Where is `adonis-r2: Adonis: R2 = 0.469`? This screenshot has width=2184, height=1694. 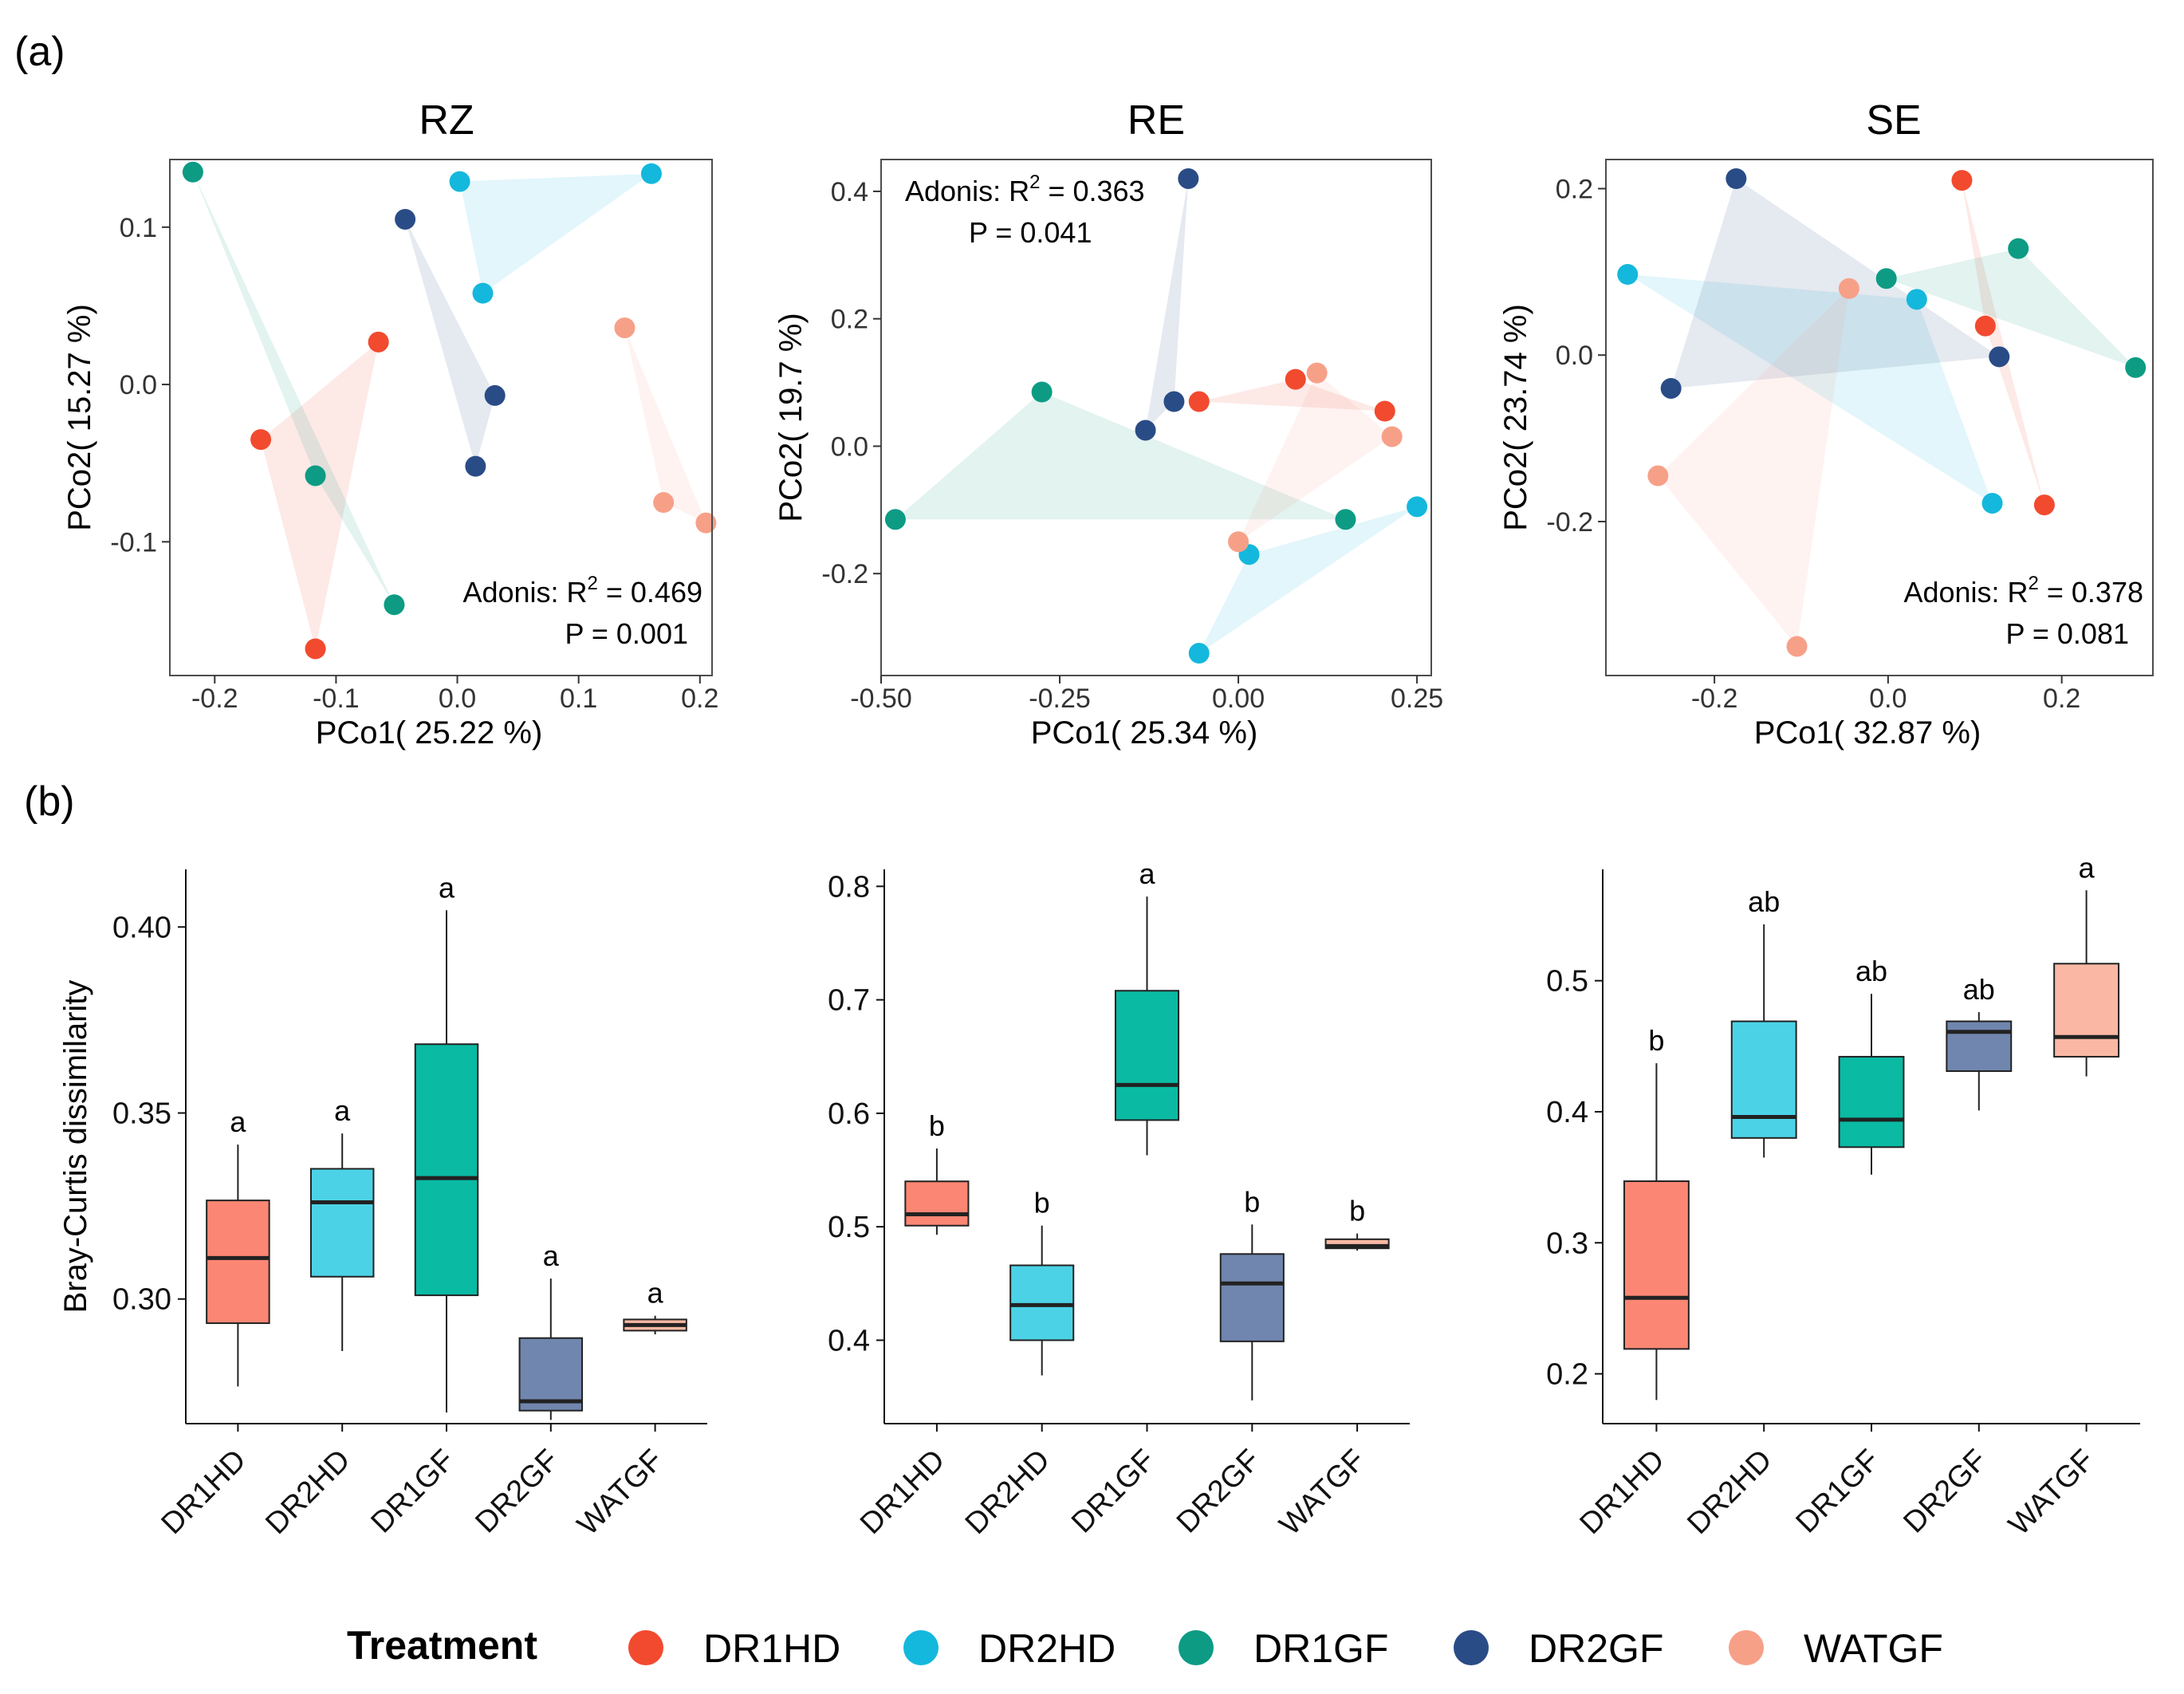 adonis-r2: Adonis: R2 = 0.469 is located at coordinates (582, 591).